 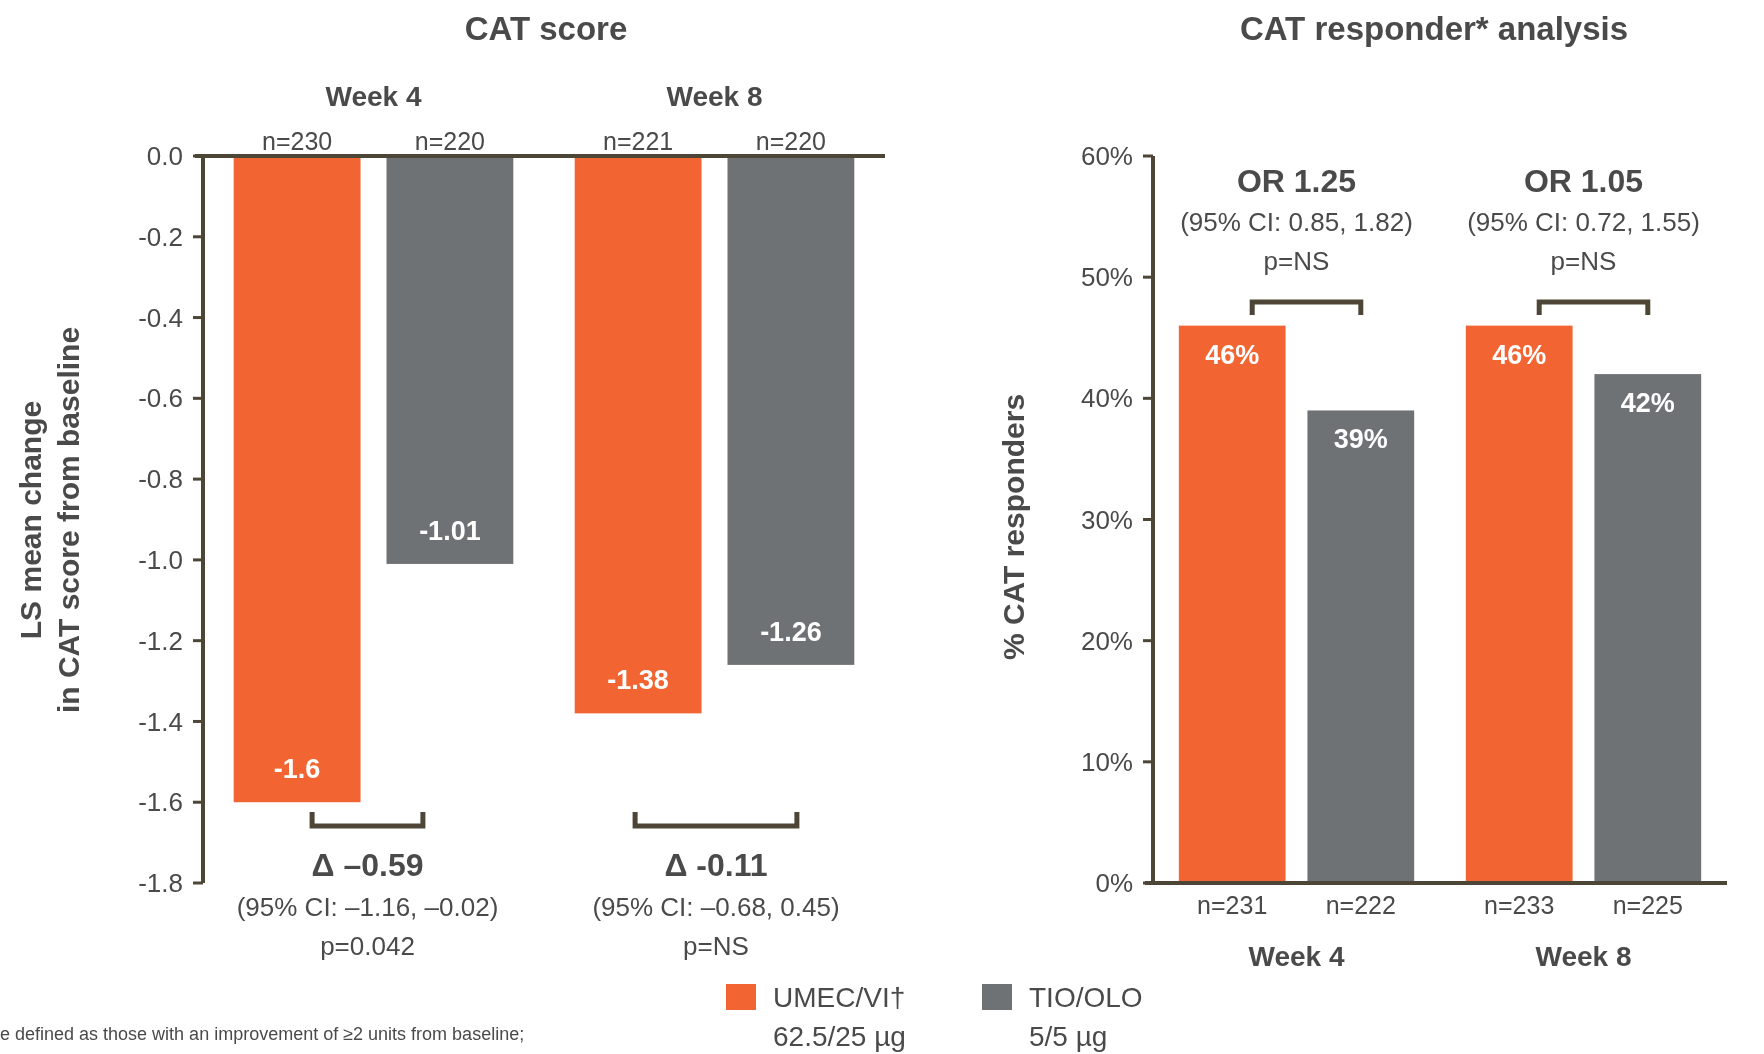 I want to click on annotation: (95% CI: 0.72, 1.55), so click(x=1583, y=222).